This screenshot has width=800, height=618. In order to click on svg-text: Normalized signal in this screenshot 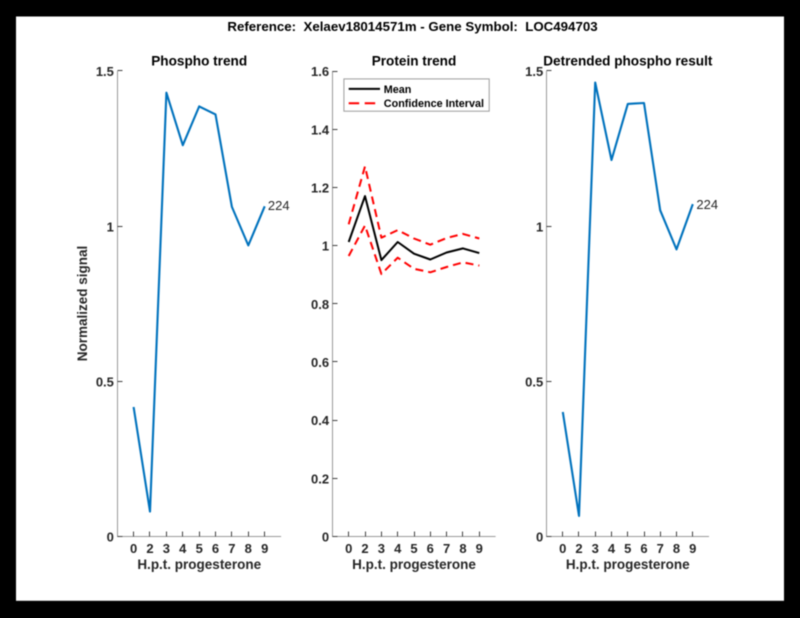, I will do `click(82, 304)`.